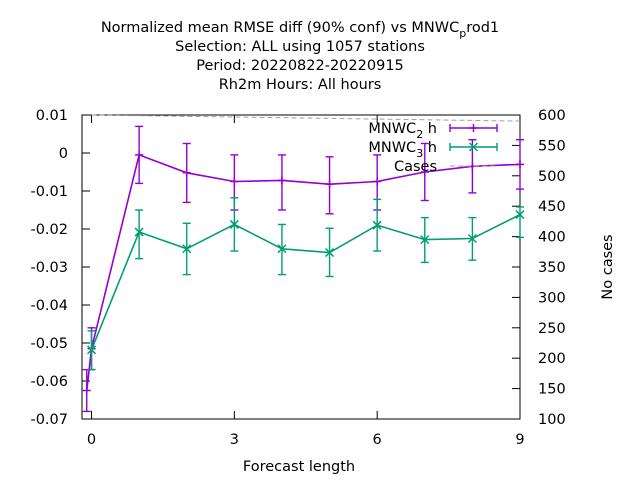 This screenshot has width=640, height=480. I want to click on y-tick-label-3: -0.02, so click(49, 230).